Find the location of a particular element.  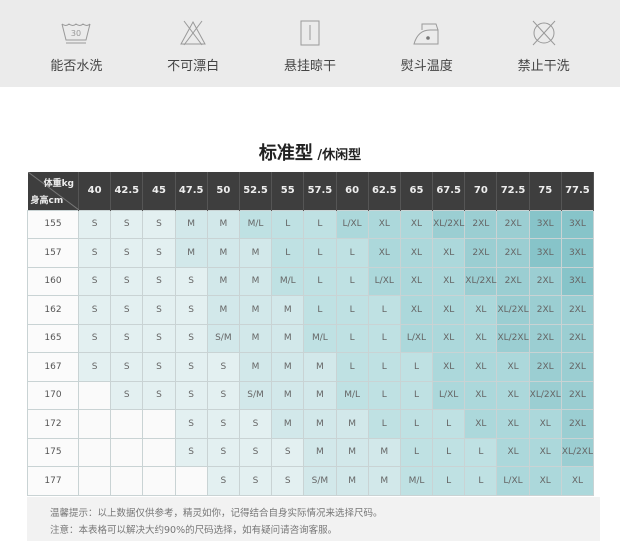

weight-header: 50 is located at coordinates (223, 191).